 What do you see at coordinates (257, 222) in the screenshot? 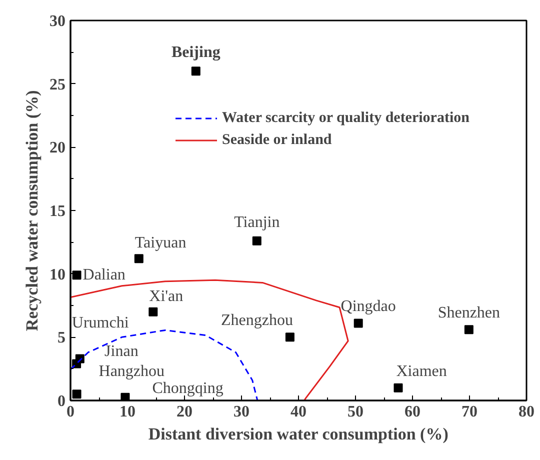
I see `annotation: Tianjin` at bounding box center [257, 222].